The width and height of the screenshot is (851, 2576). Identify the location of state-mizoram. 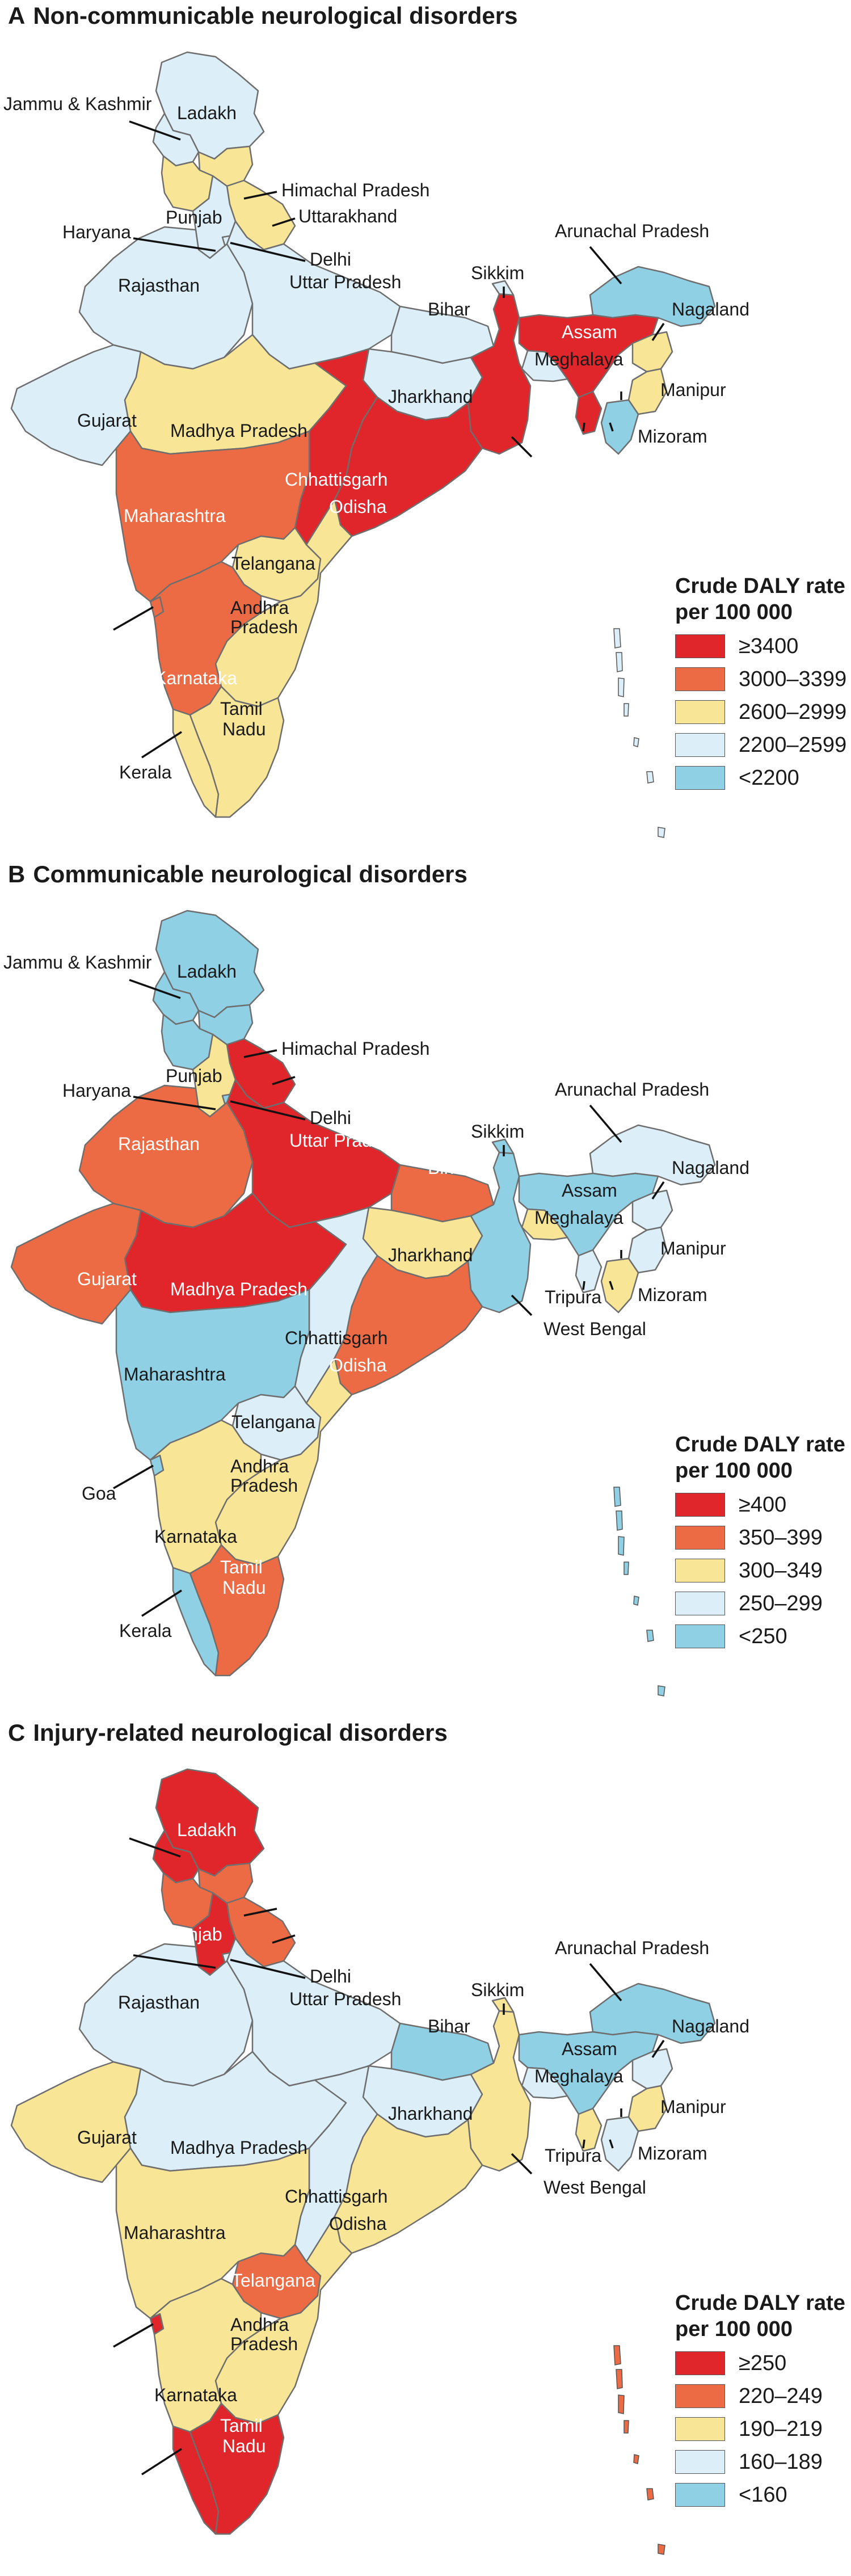
(619, 427).